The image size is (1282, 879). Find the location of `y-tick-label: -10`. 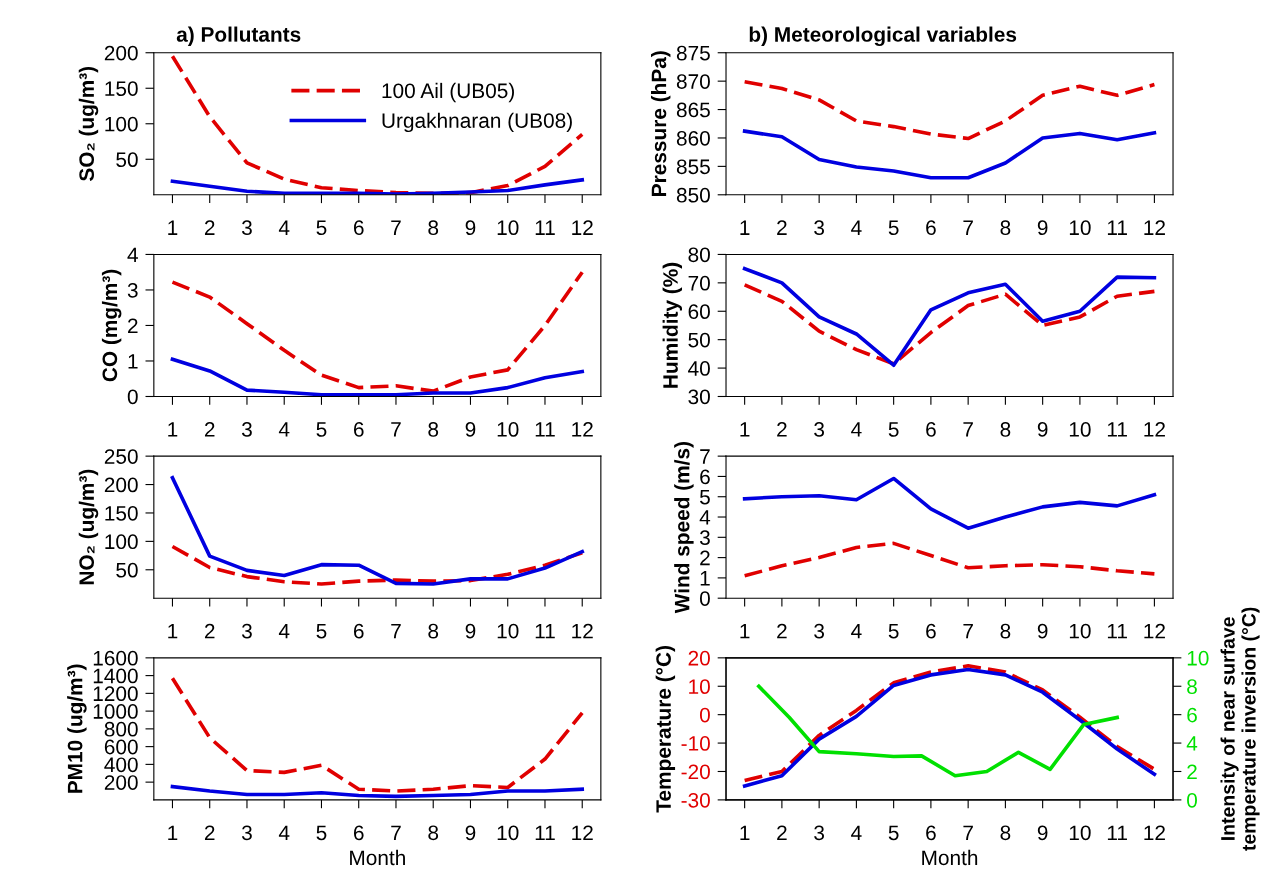

y-tick-label: -10 is located at coordinates (695, 743).